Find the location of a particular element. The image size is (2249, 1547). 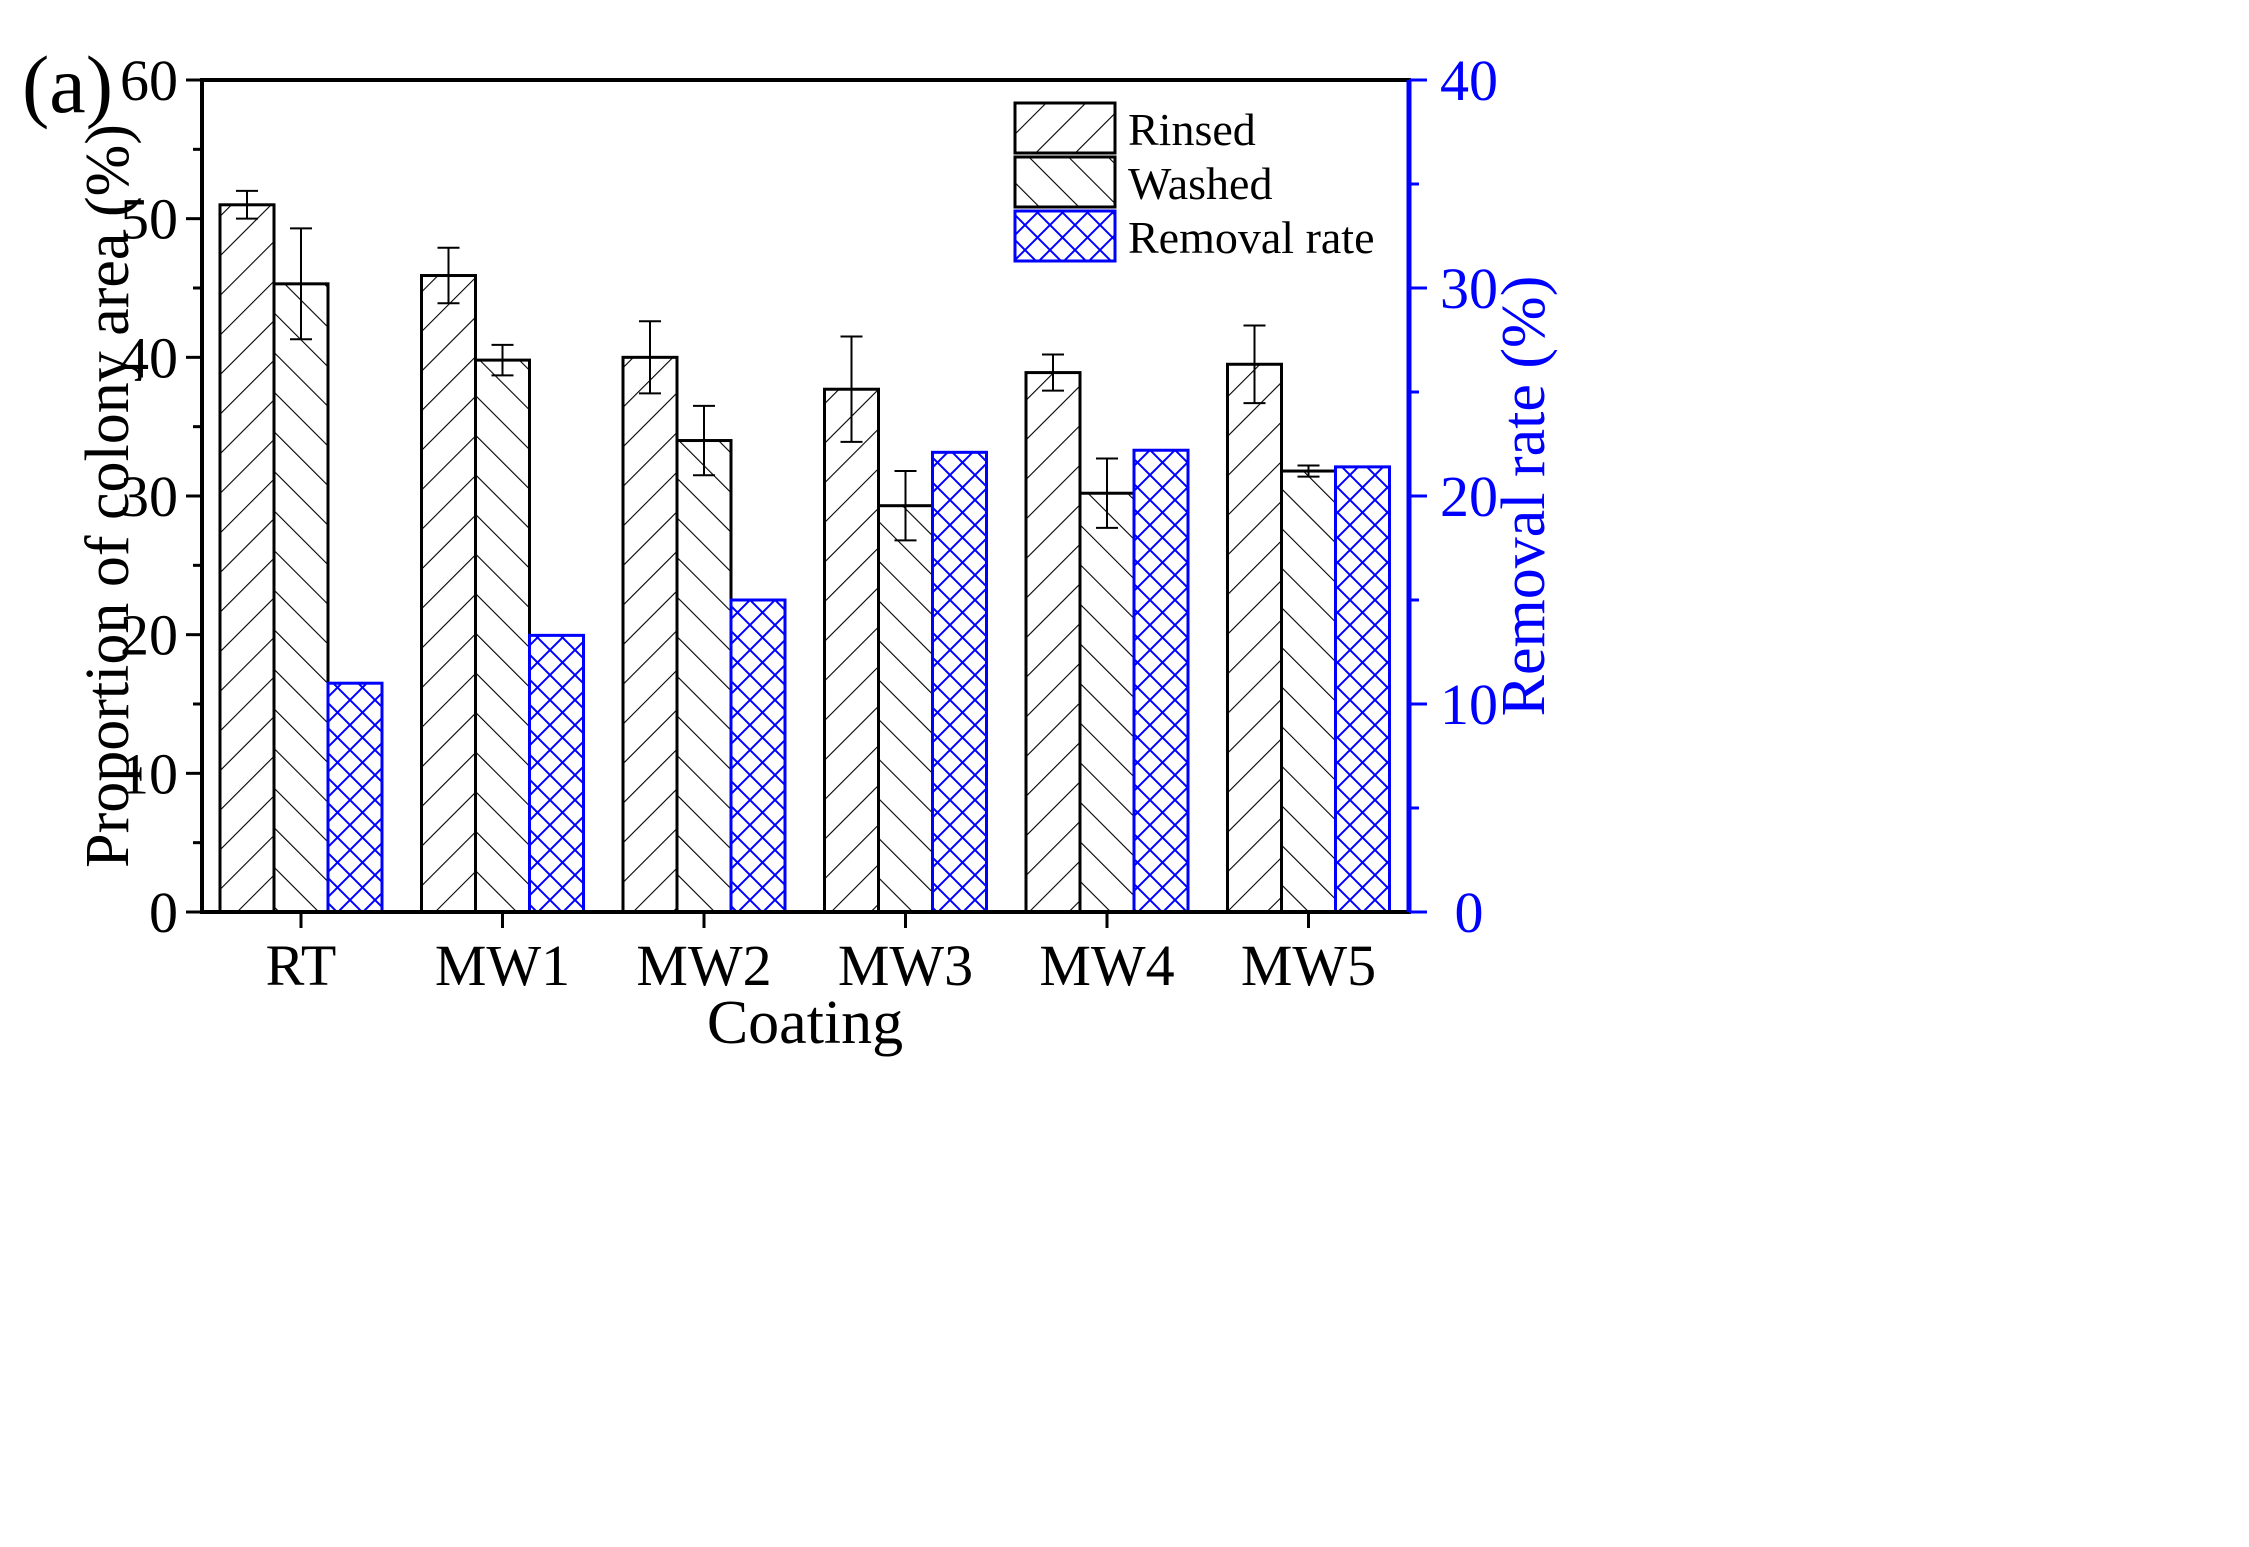

legend-label-washed: Washed is located at coordinates (1200, 183).